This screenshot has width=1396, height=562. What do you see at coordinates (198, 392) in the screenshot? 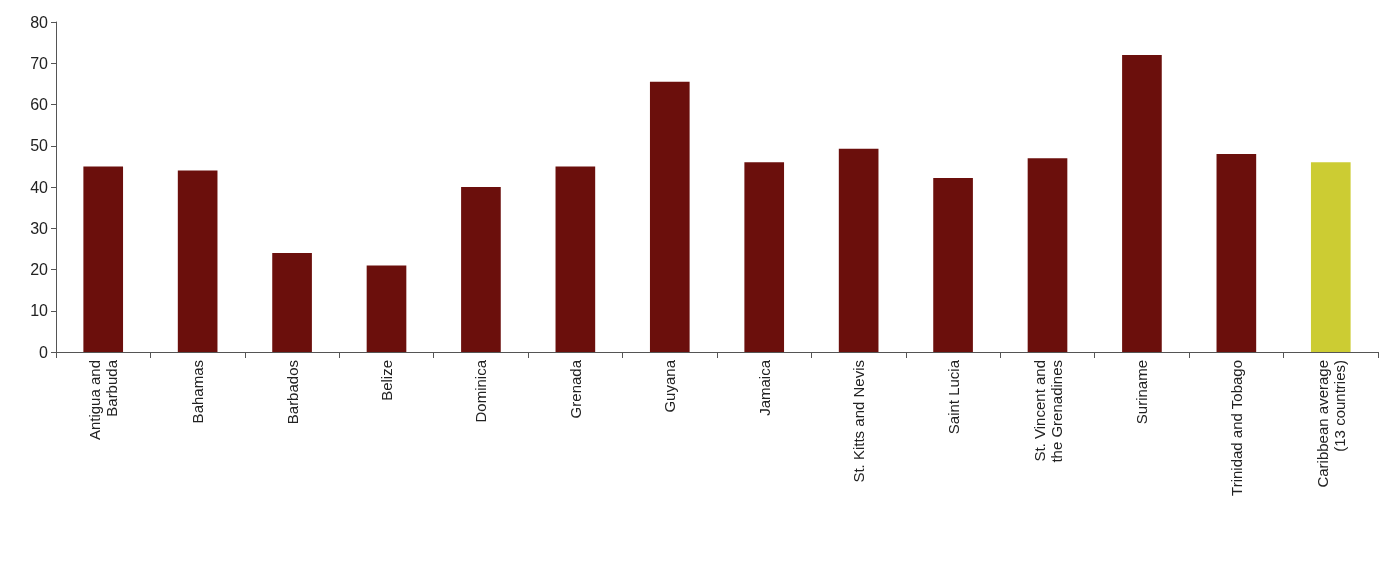
I see `x-tick-label: Bahamas` at bounding box center [198, 392].